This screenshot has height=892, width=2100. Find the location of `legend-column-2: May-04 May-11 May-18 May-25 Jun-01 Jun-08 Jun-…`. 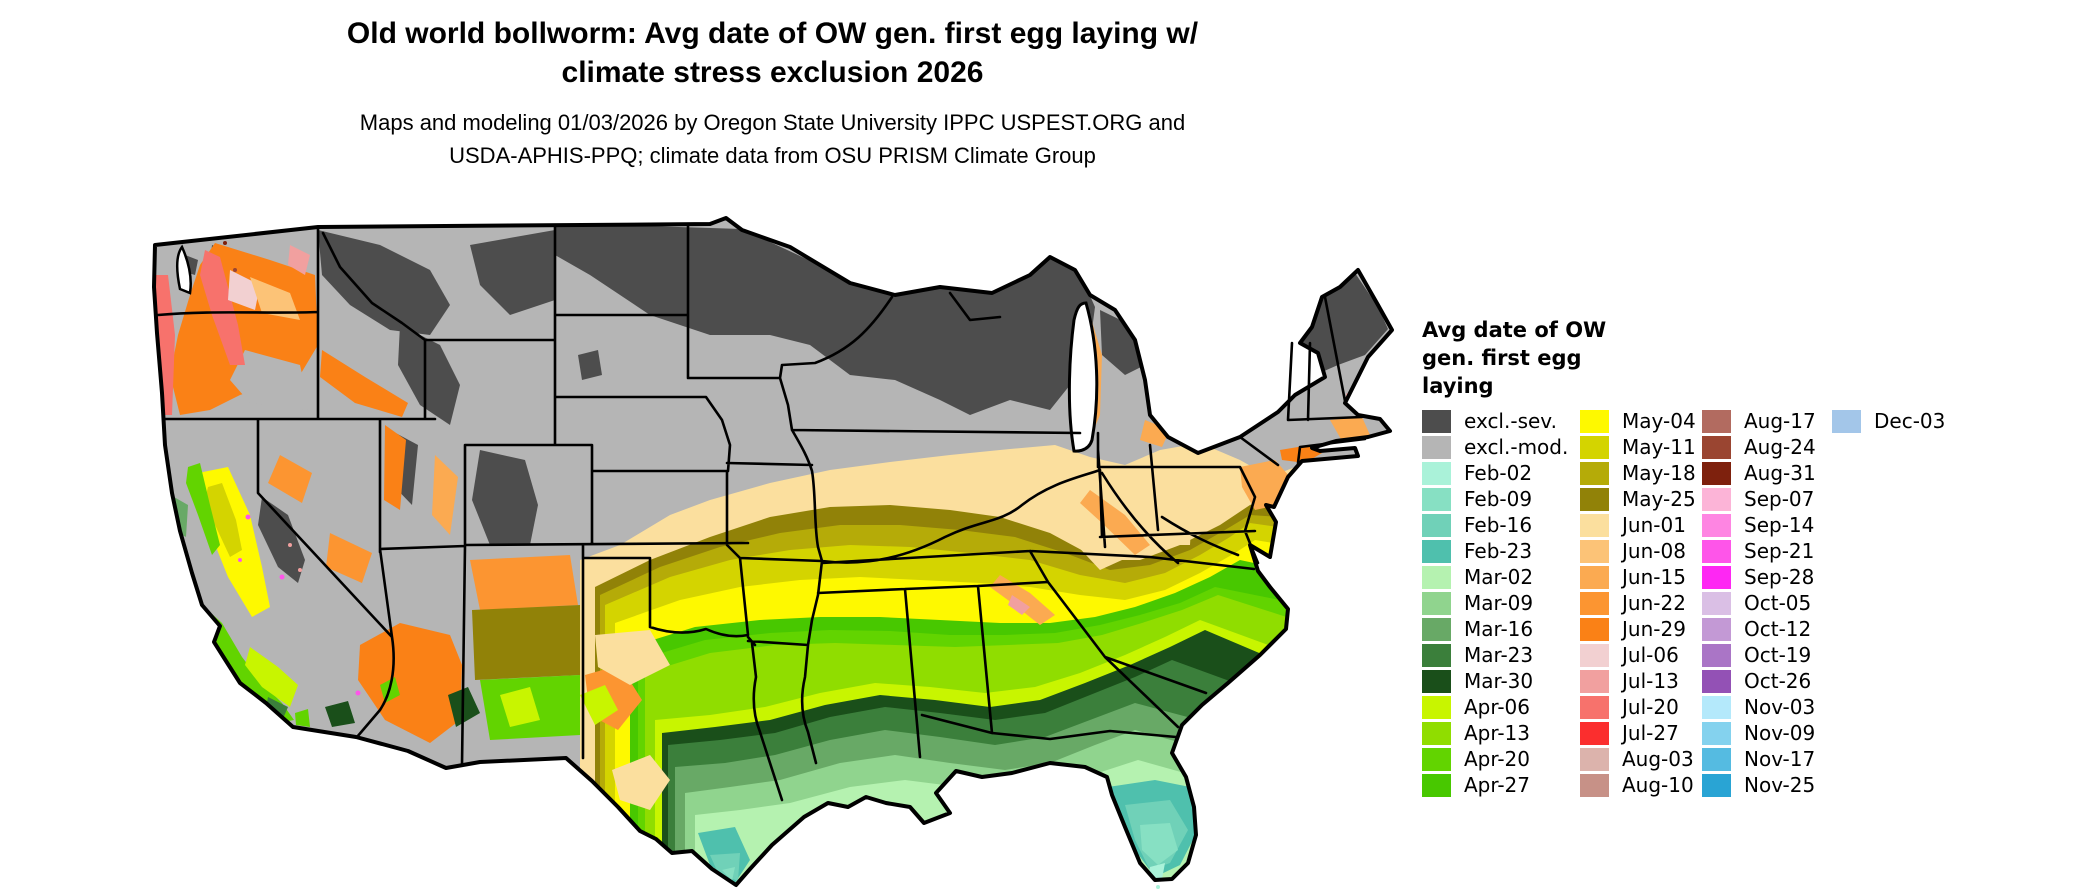

legend-column-2: May-04 May-11 May-18 May-25 Jun-01 Jun-08 Jun-… is located at coordinates (1638, 603).